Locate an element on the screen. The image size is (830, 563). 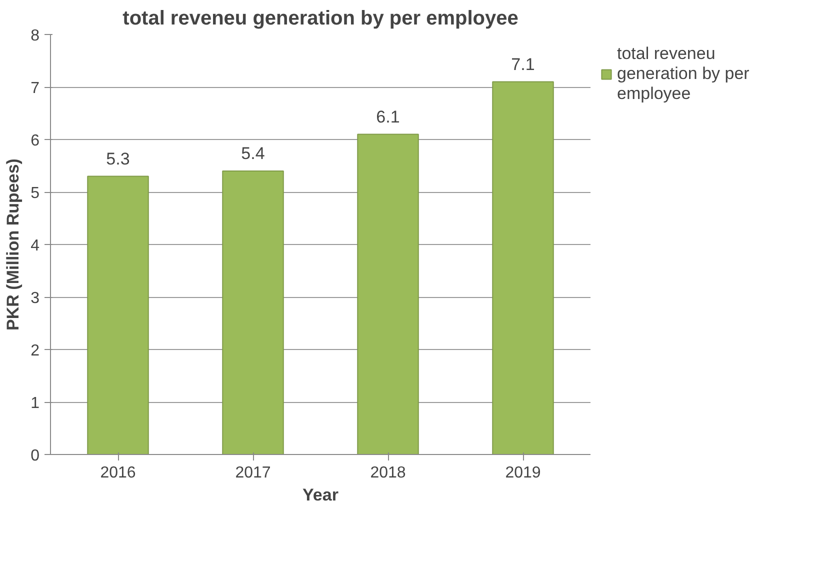
data-label: 5.3 is located at coordinates (118, 158).